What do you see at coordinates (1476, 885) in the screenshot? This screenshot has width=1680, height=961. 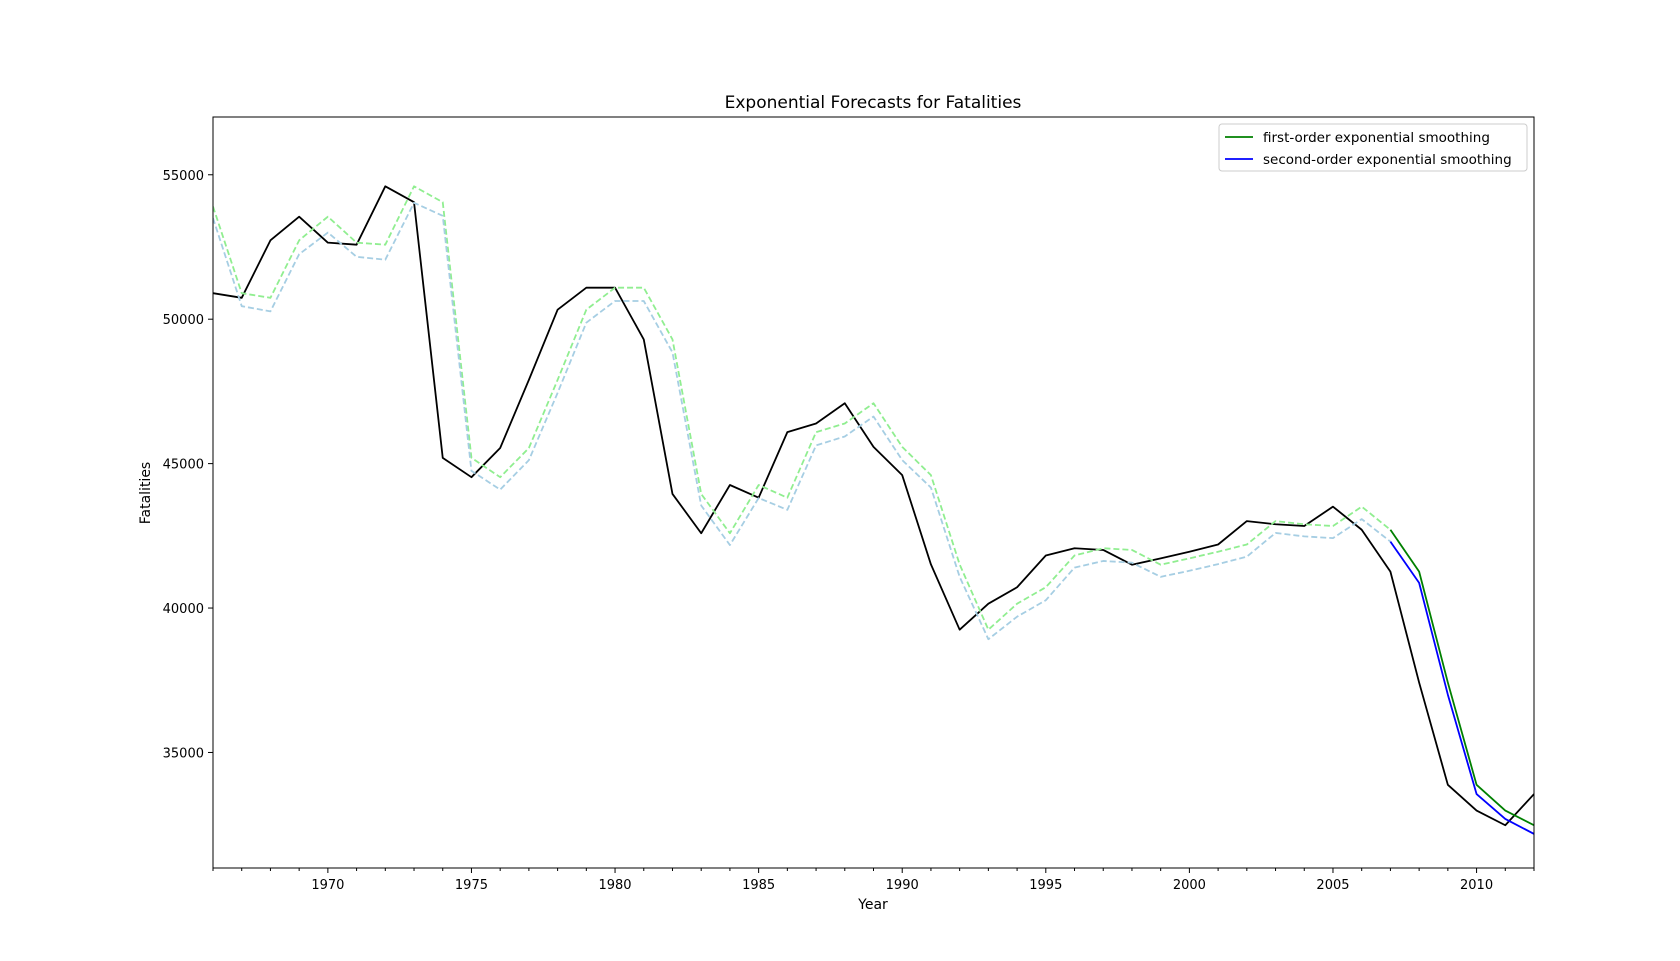 I see `x-tick-label: 2010` at bounding box center [1476, 885].